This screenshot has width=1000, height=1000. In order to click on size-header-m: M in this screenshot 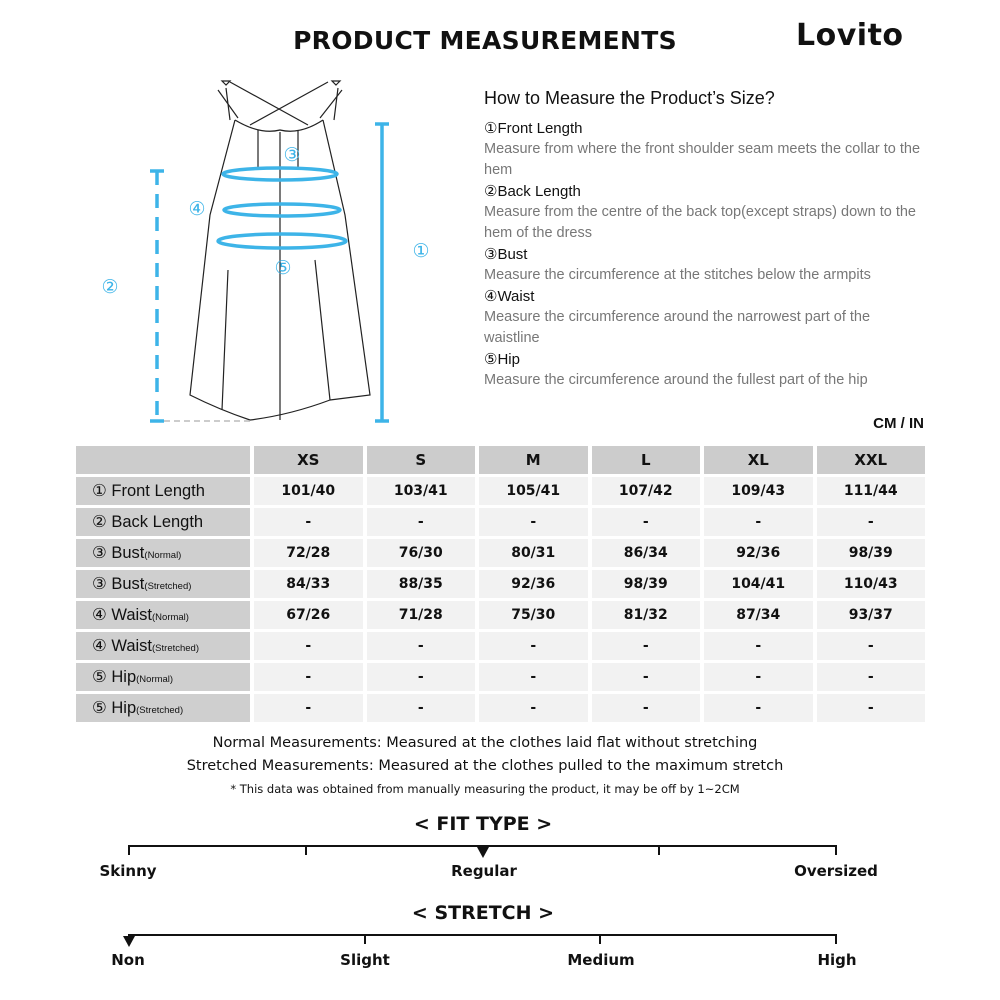, I will do `click(533, 460)`.